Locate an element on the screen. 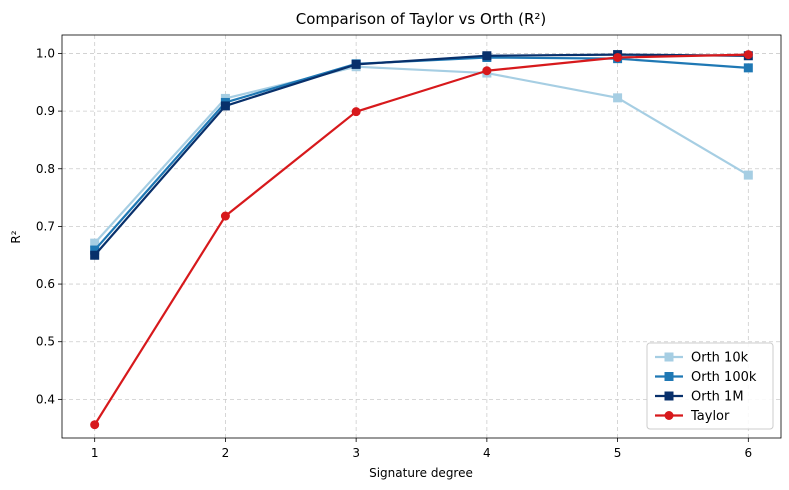 The width and height of the screenshot is (789, 490). legend-label: Orth 100k is located at coordinates (724, 377).